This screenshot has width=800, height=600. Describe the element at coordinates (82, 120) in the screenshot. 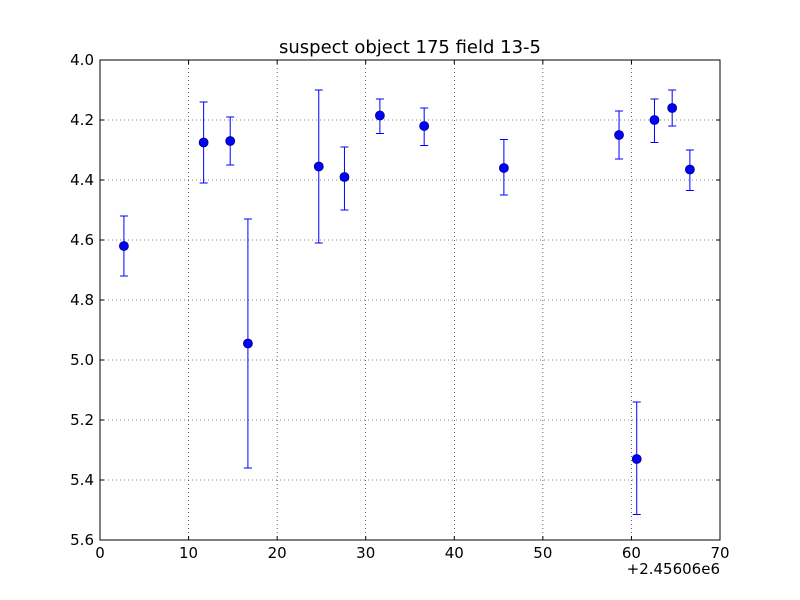

I see `y-tick-label: 4.2` at that location.